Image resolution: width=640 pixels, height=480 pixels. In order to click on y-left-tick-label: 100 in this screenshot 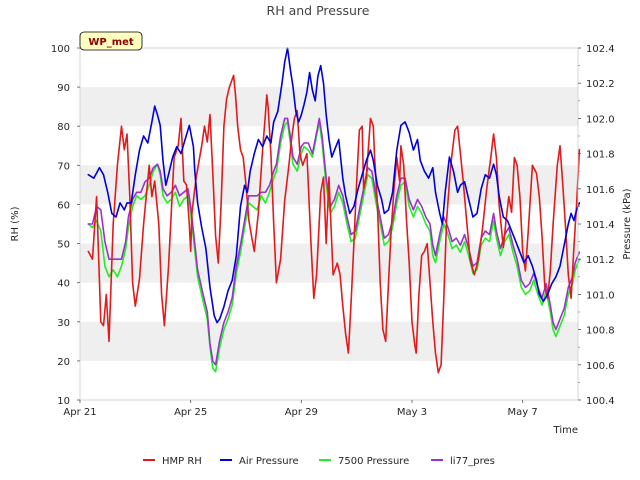, I will do `click(60, 49)`.